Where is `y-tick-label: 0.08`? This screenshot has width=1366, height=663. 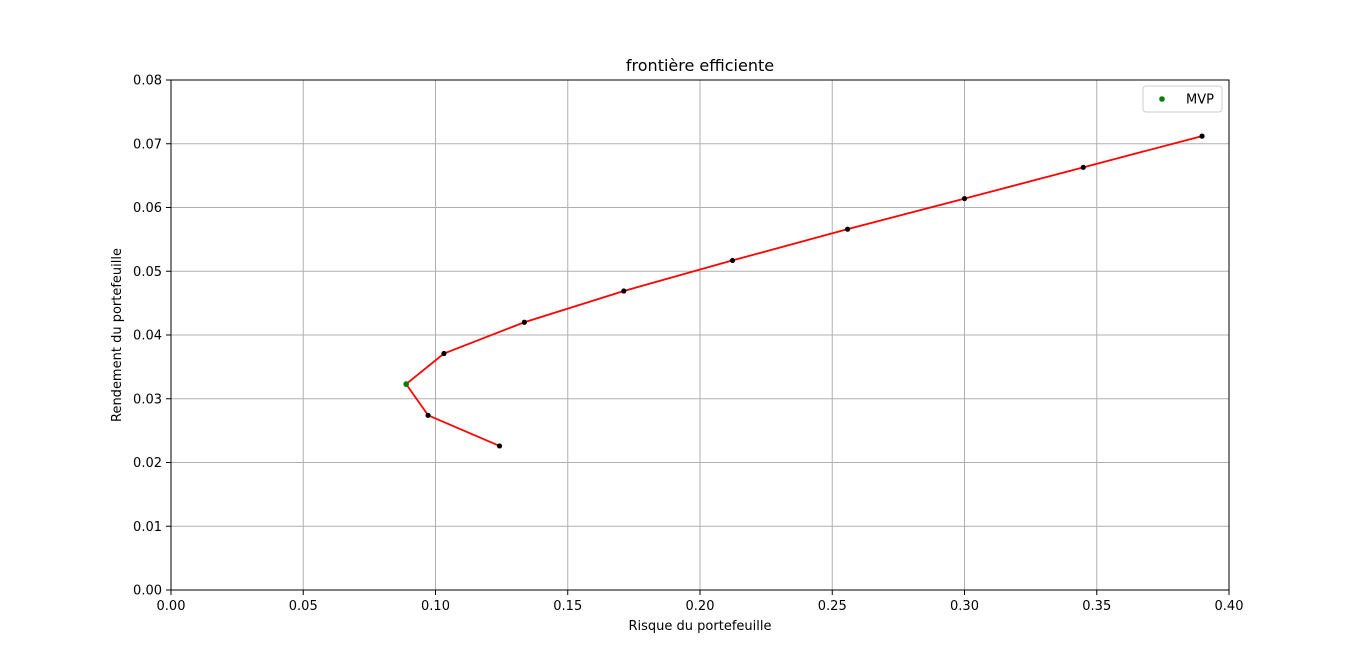 y-tick-label: 0.08 is located at coordinates (147, 81).